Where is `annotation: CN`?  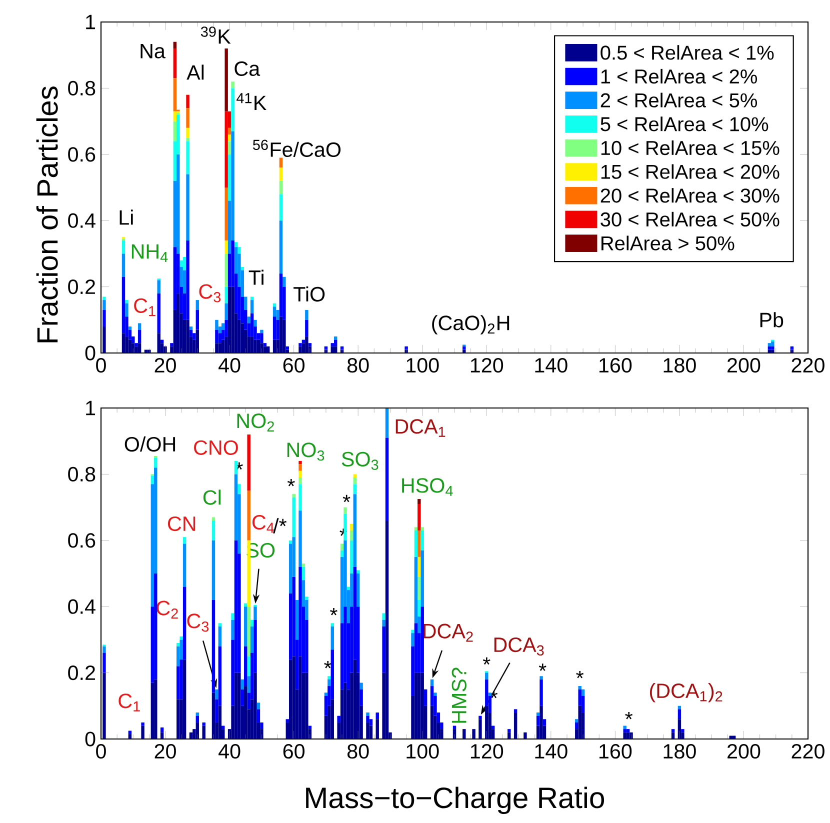 annotation: CN is located at coordinates (182, 524).